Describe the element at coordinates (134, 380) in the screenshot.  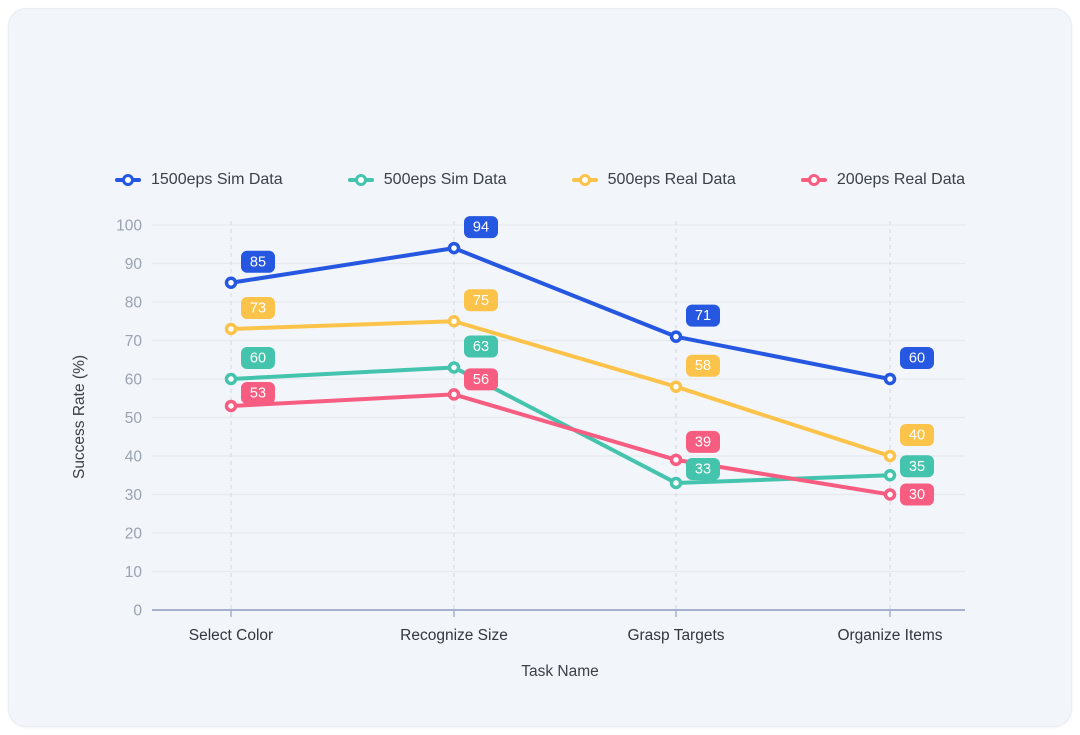
I see `y-tick-label: 60` at that location.